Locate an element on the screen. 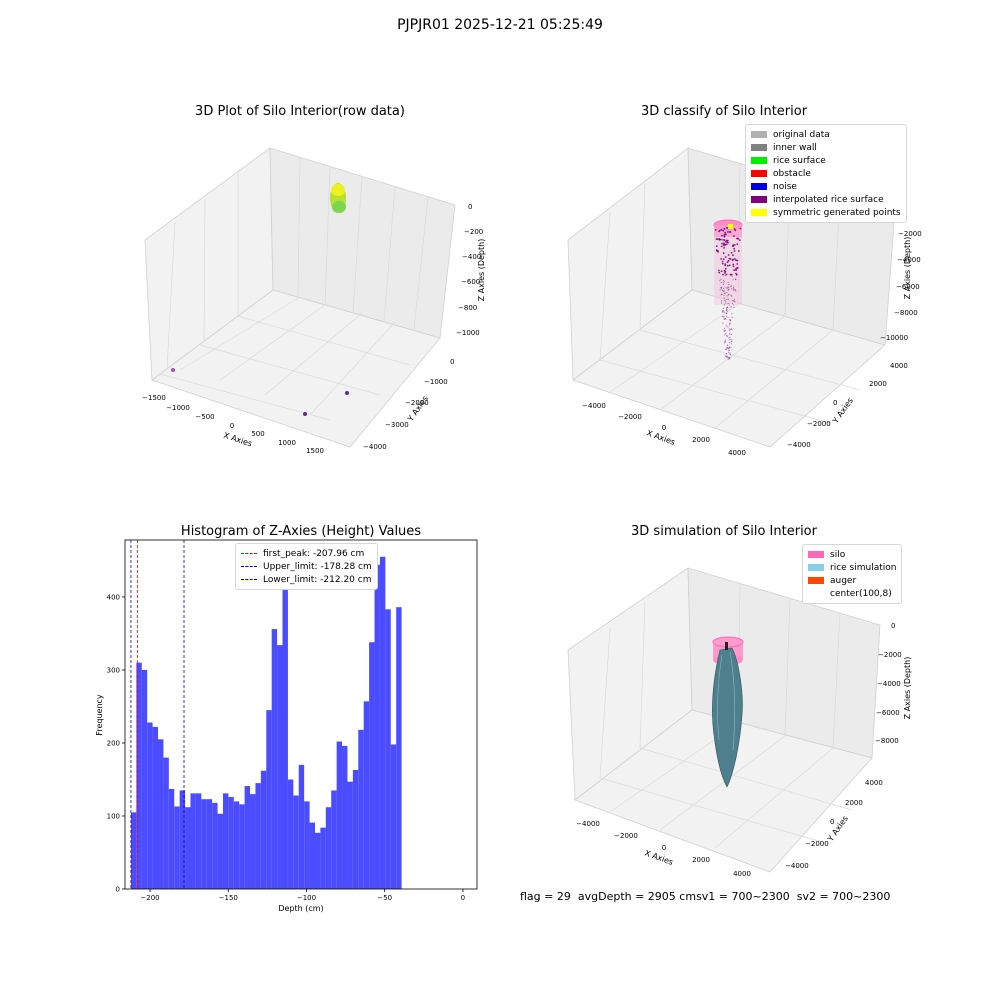  legend-item: inner wall is located at coordinates (826, 147).